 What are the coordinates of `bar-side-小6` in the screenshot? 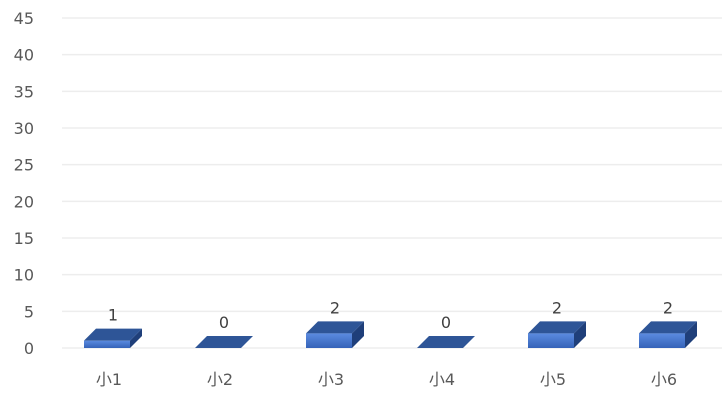 It's located at (691, 334).